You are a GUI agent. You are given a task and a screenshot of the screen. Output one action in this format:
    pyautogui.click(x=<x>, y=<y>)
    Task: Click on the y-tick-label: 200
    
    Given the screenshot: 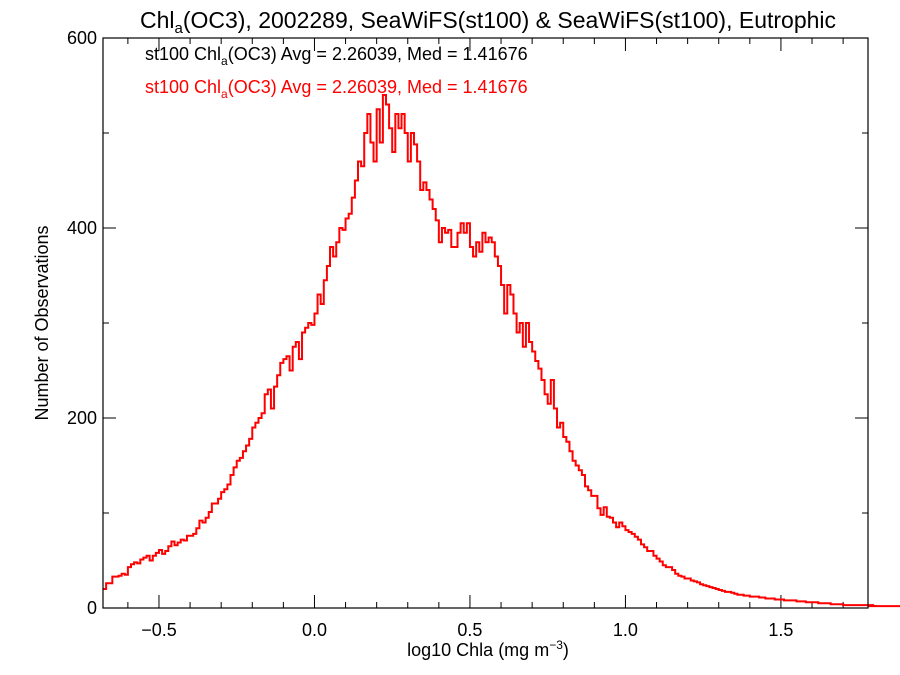 What is the action you would take?
    pyautogui.click(x=82, y=418)
    